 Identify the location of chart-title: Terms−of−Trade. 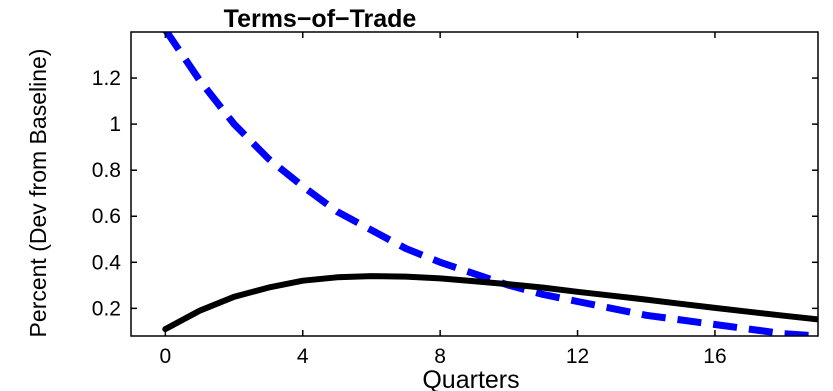
(320, 19).